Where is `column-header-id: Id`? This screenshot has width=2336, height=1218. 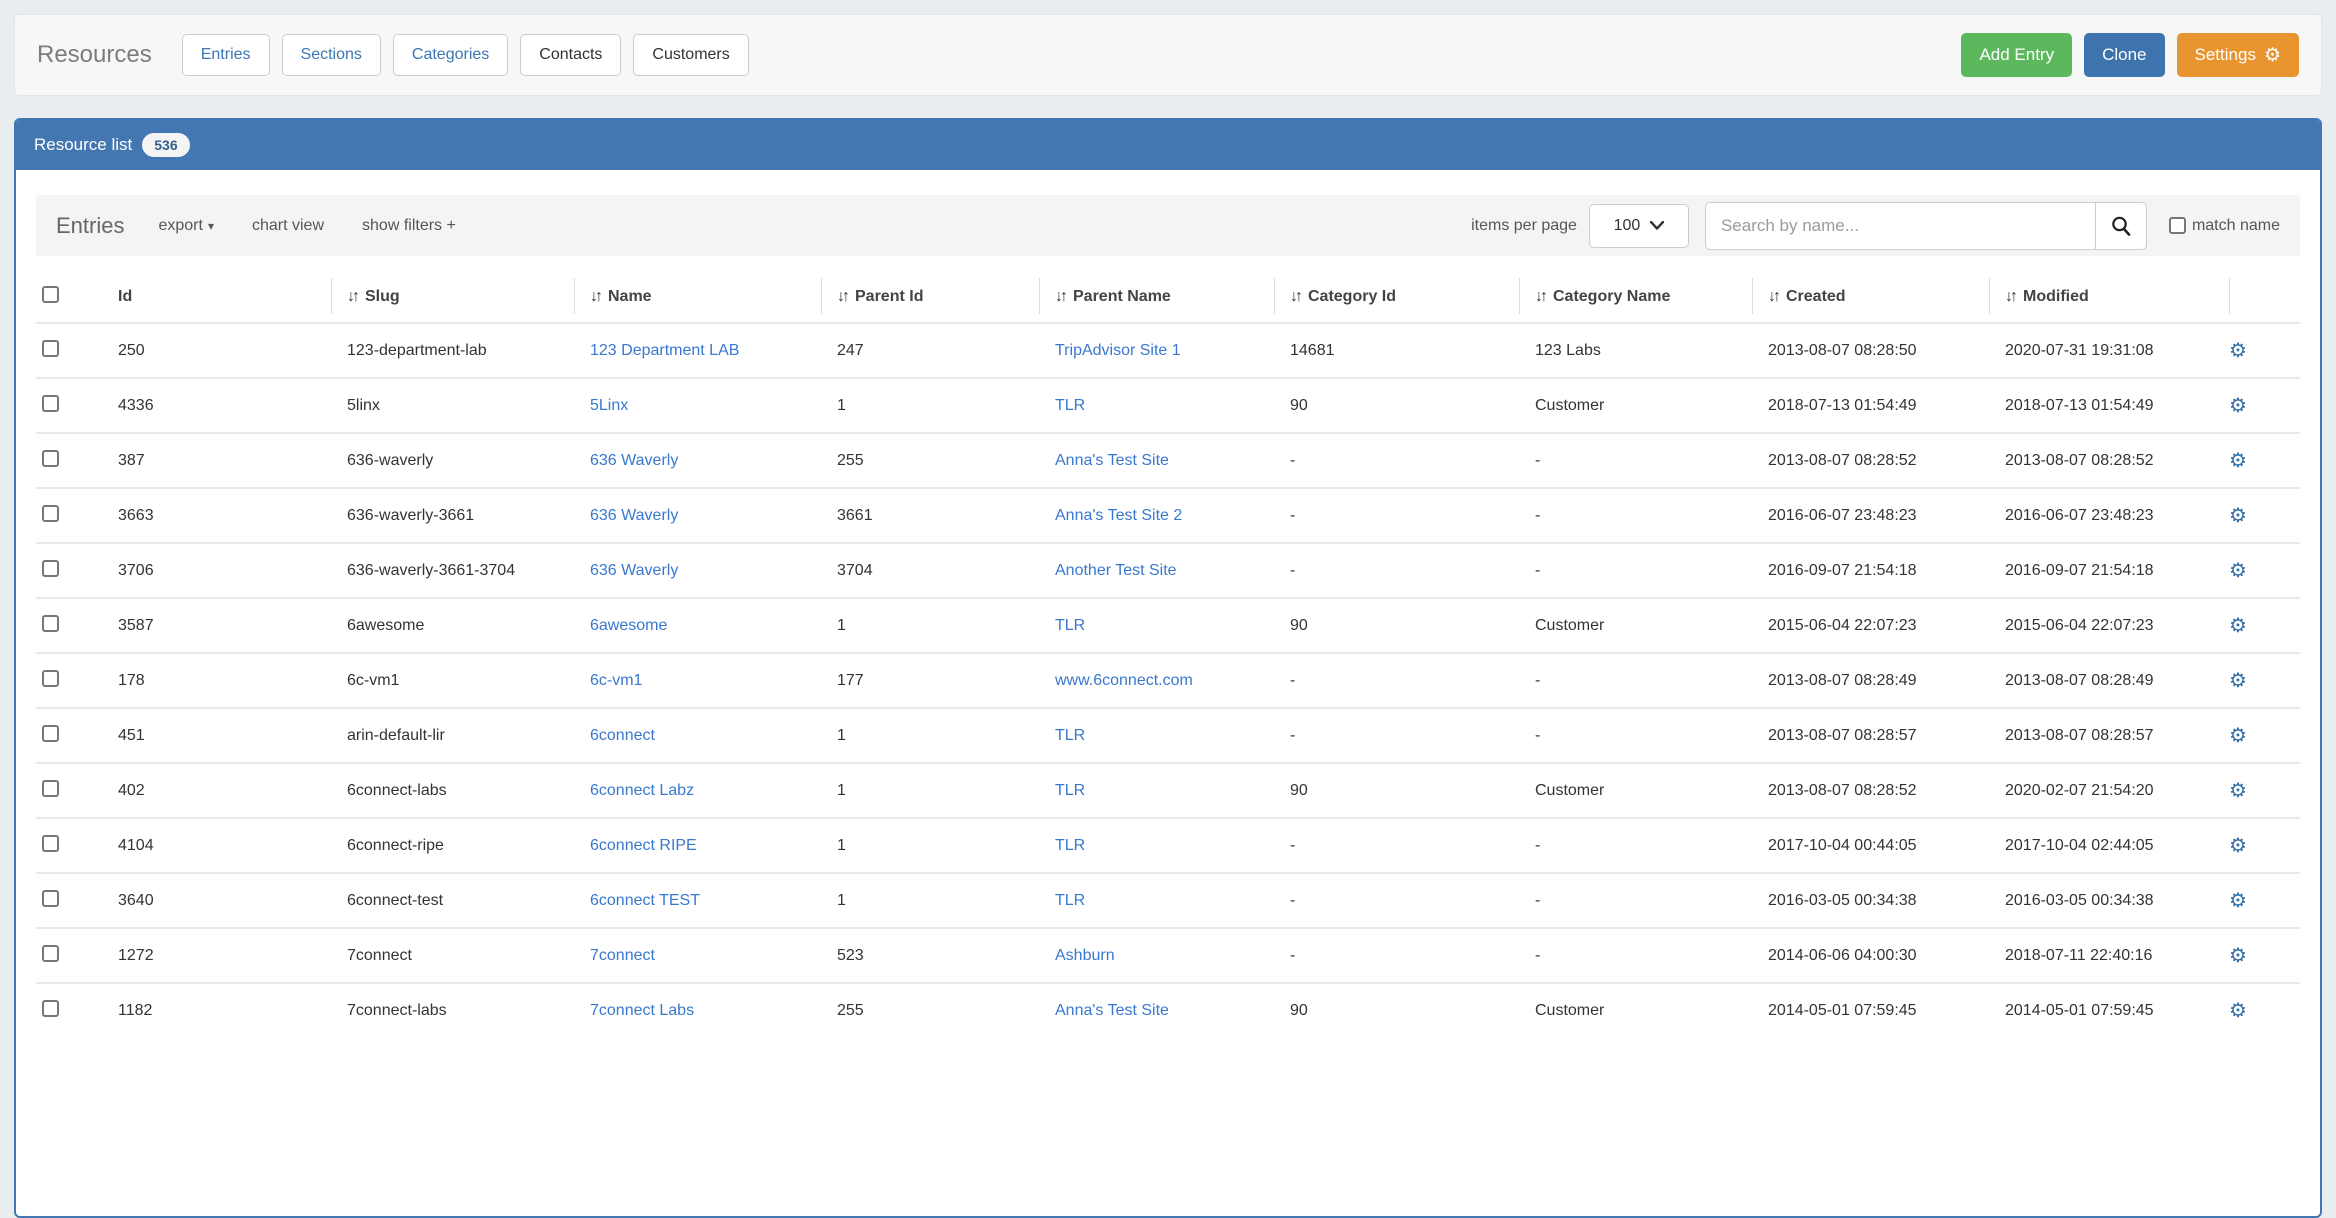 column-header-id: Id is located at coordinates (216, 296).